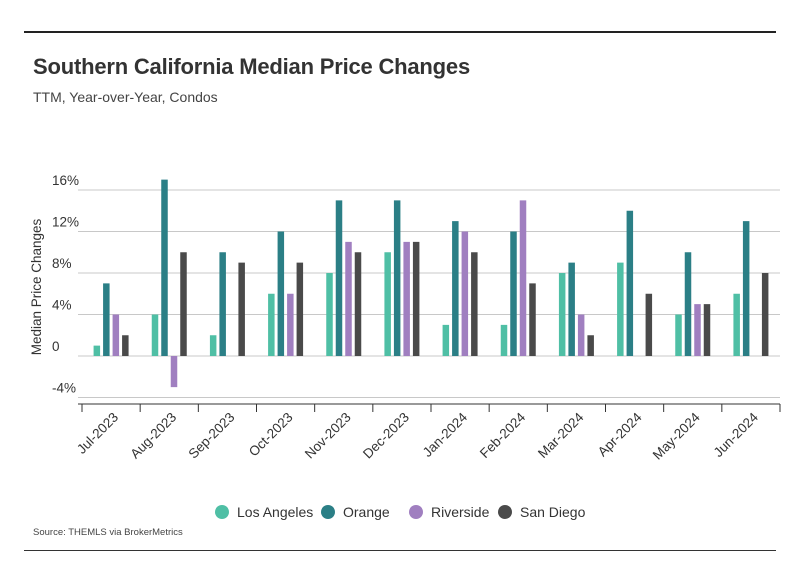 This screenshot has height=575, width=800. Describe the element at coordinates (108, 532) in the screenshot. I see `chart-source: Source: THEMLS via BrokerMetrics` at that location.